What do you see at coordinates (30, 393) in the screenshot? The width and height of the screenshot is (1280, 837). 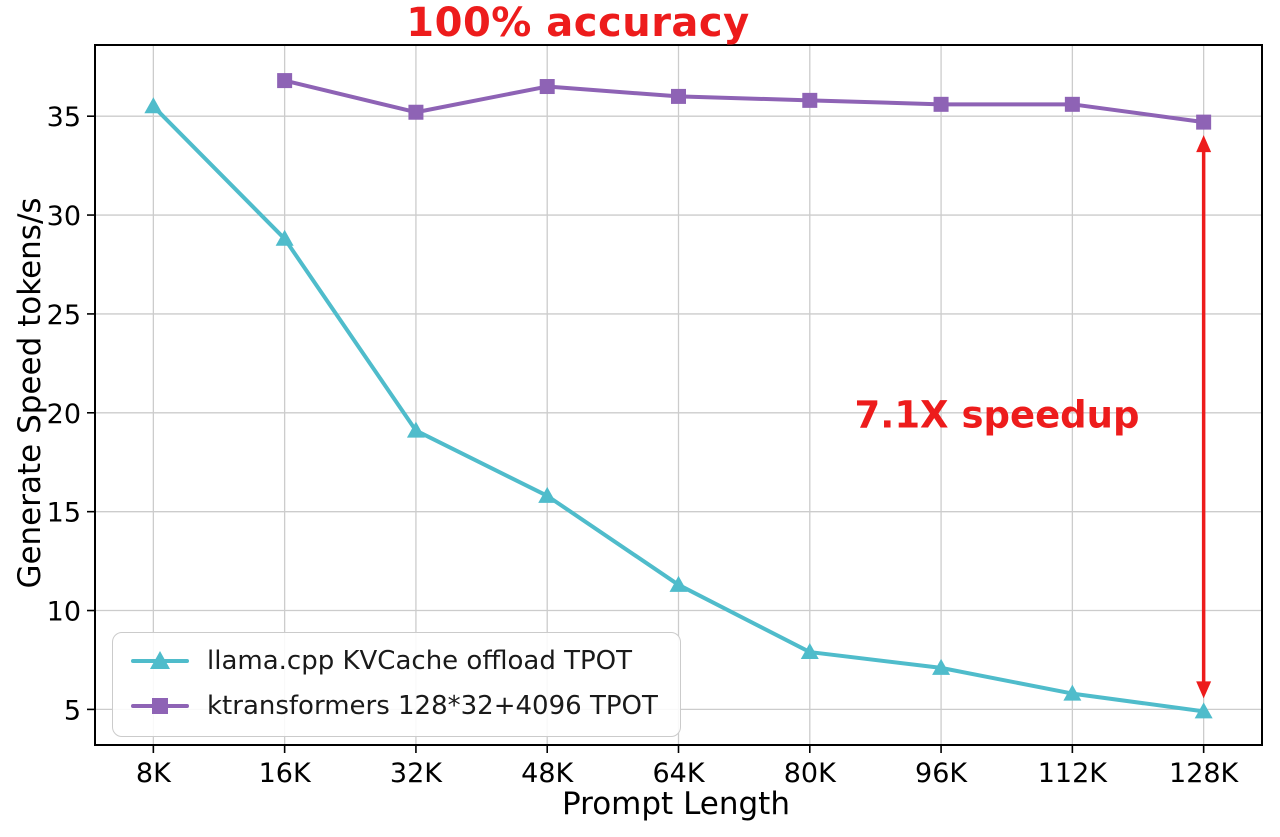 I see `y-axis-label: Generate Speed tokens/s` at bounding box center [30, 393].